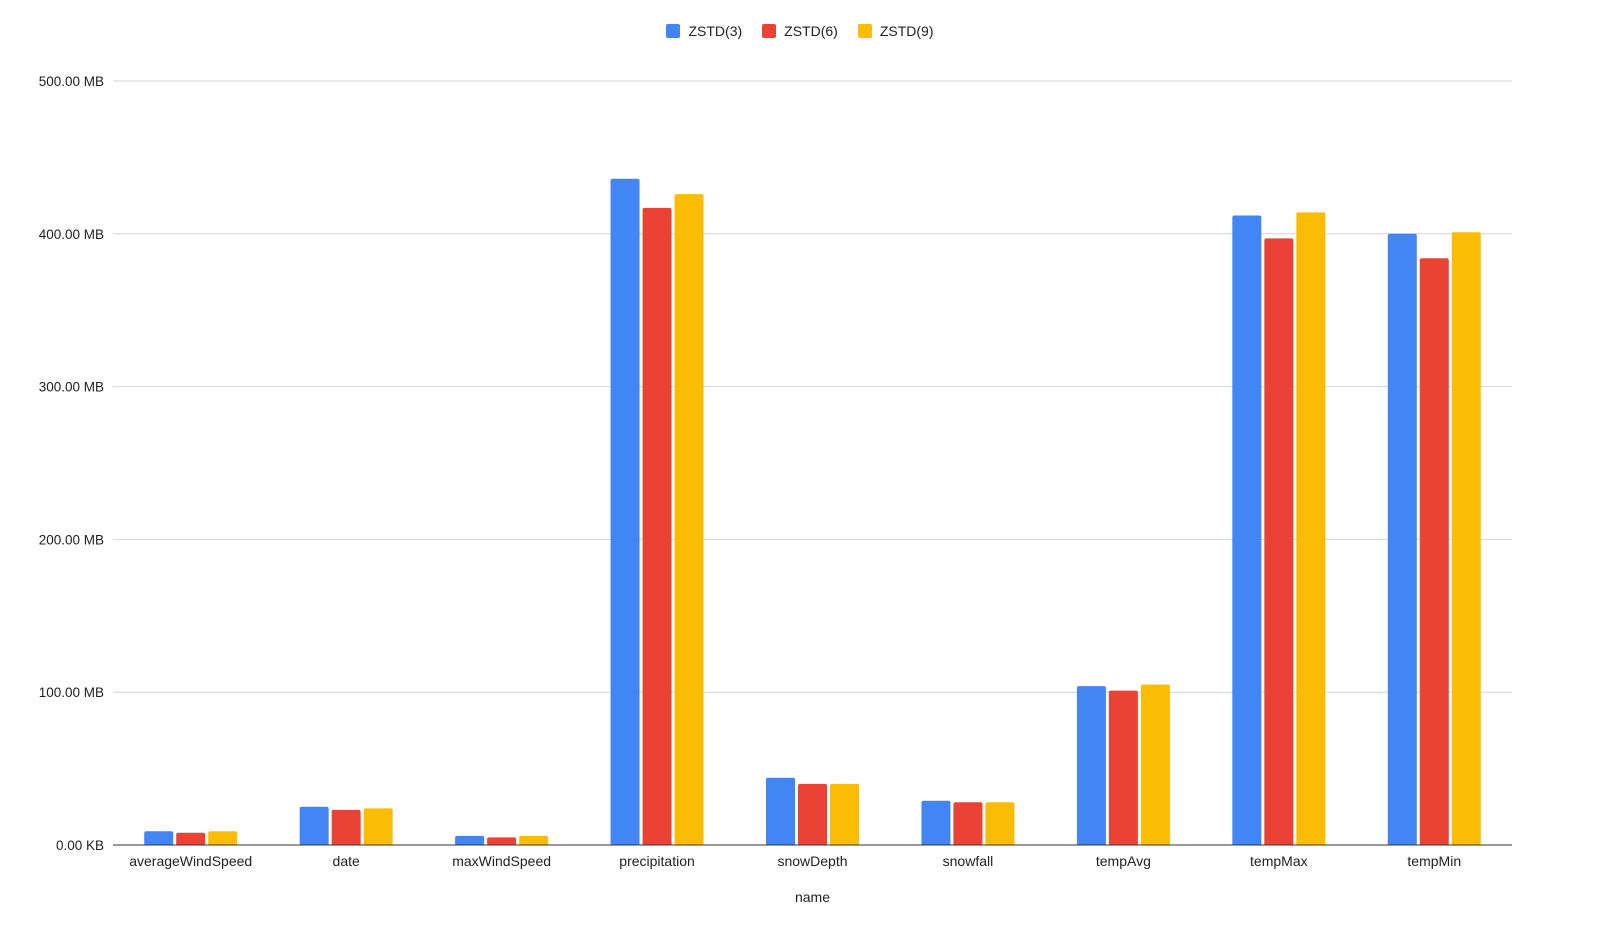 The width and height of the screenshot is (1600, 926). I want to click on bar-averageWindSpeed-ZSTD(3), so click(159, 838).